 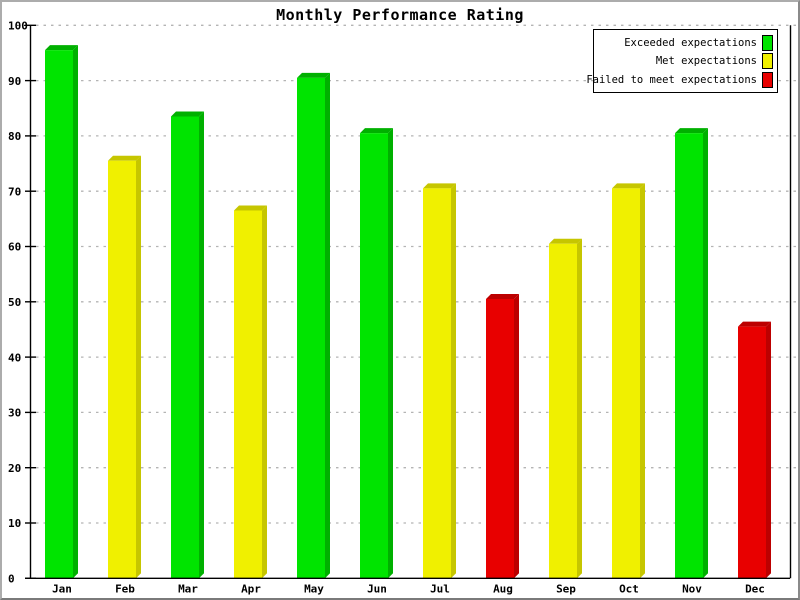 I want to click on legend-item: Exceeded expectations, so click(x=685, y=42).